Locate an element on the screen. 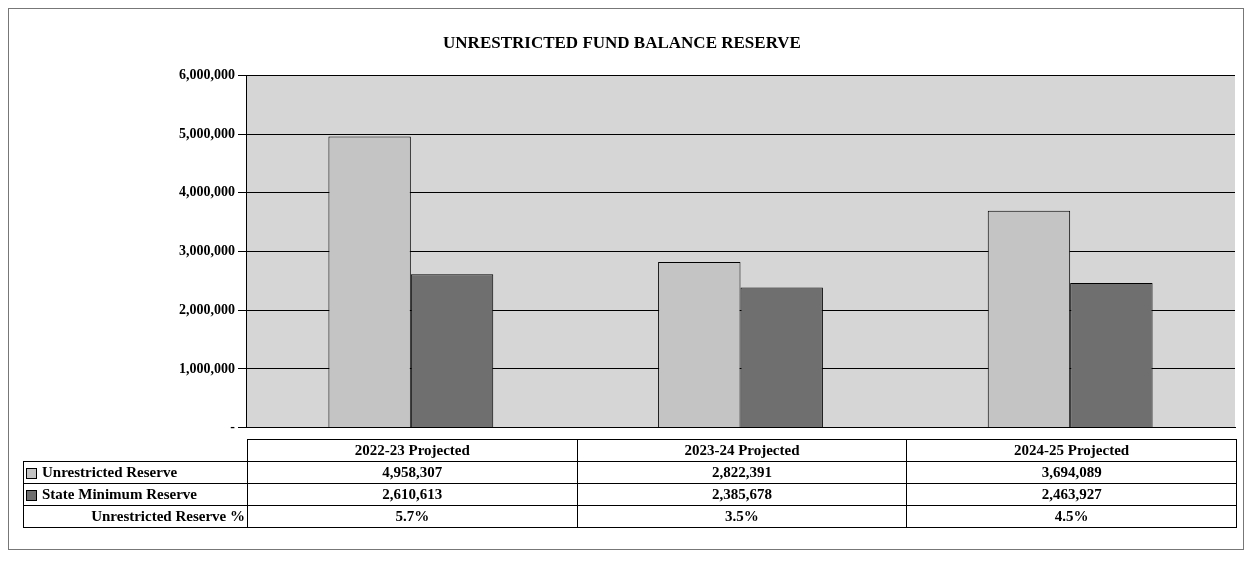  data-label: 2,385,678 is located at coordinates (742, 494).